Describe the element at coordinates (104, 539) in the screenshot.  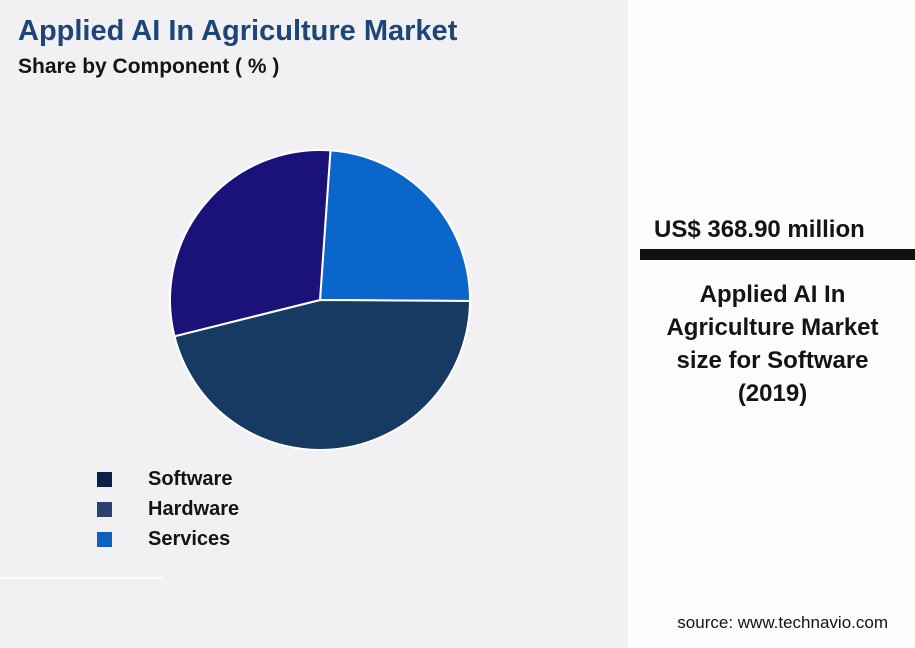
I see `services-swatch-icon` at that location.